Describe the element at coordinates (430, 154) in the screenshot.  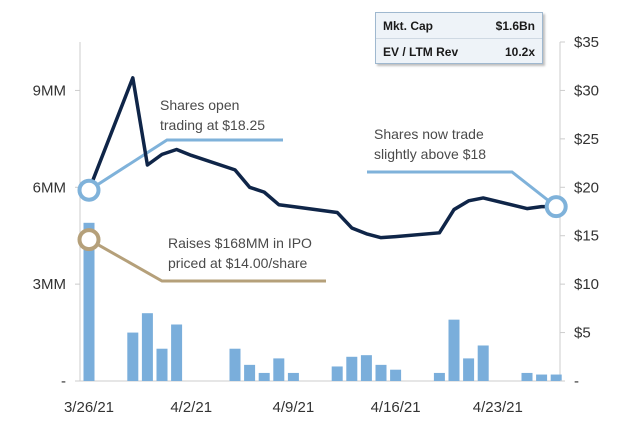
I see `annotation-now-line2: slightly above $18` at that location.